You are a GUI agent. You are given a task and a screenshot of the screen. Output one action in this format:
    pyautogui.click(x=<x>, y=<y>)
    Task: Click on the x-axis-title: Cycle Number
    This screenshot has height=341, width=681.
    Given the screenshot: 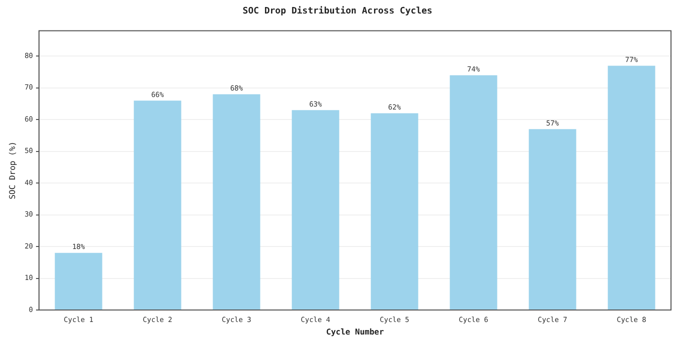 What is the action you would take?
    pyautogui.click(x=355, y=331)
    